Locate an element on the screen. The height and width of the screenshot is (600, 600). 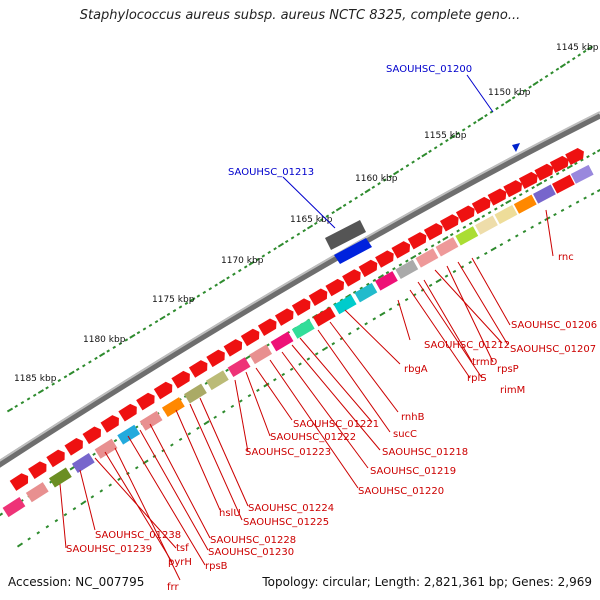
gene-label-pyrh: pyrH is located at coordinates (180, 562).